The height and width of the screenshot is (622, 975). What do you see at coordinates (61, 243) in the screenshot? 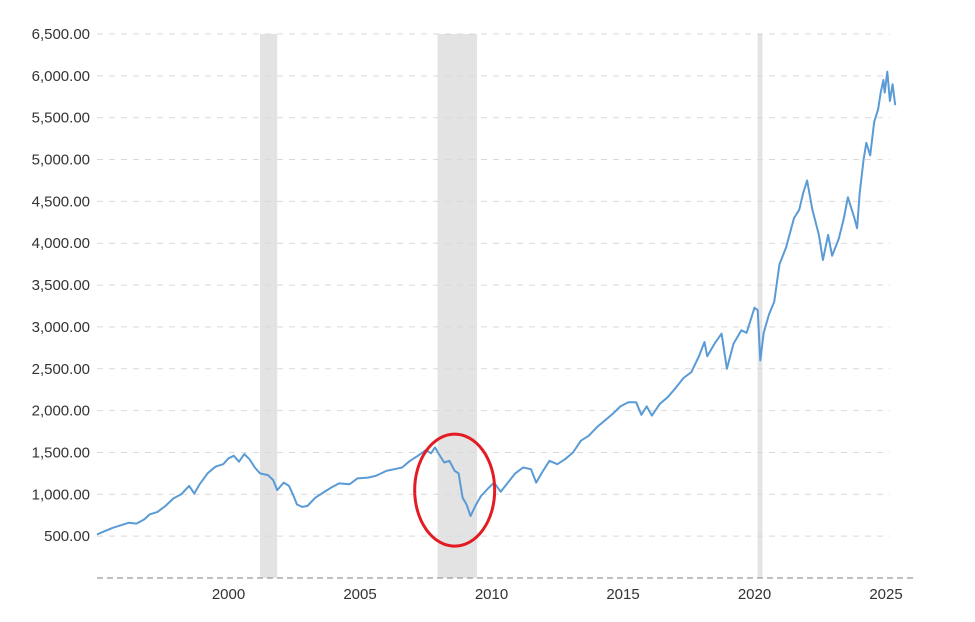
I see `y-tick-label: 4,000.00` at bounding box center [61, 243].